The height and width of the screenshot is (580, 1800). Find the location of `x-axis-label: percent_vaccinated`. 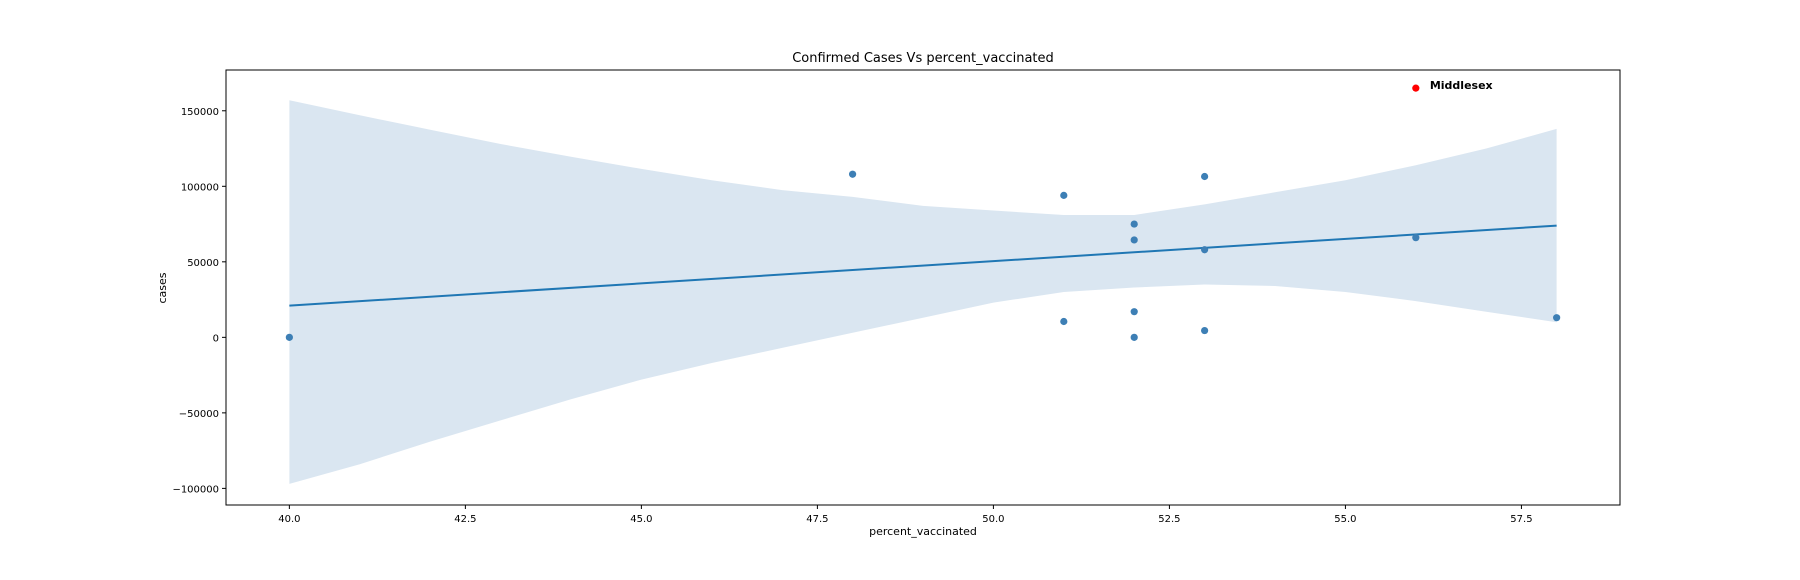

x-axis-label: percent_vaccinated is located at coordinates (923, 531).